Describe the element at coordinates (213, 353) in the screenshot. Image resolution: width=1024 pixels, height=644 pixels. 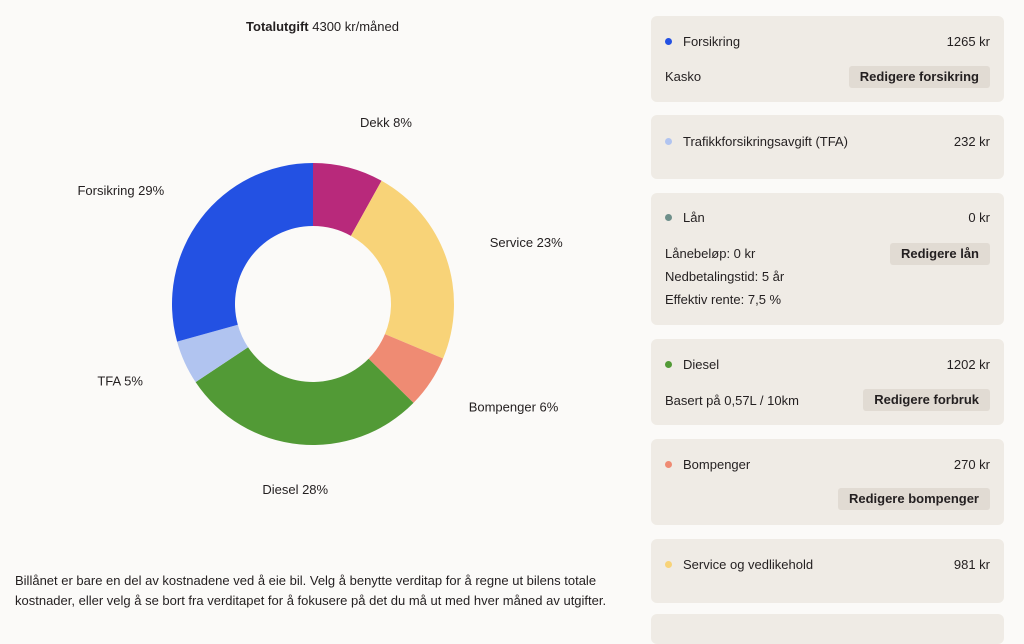
I see `slice-tfa` at that location.